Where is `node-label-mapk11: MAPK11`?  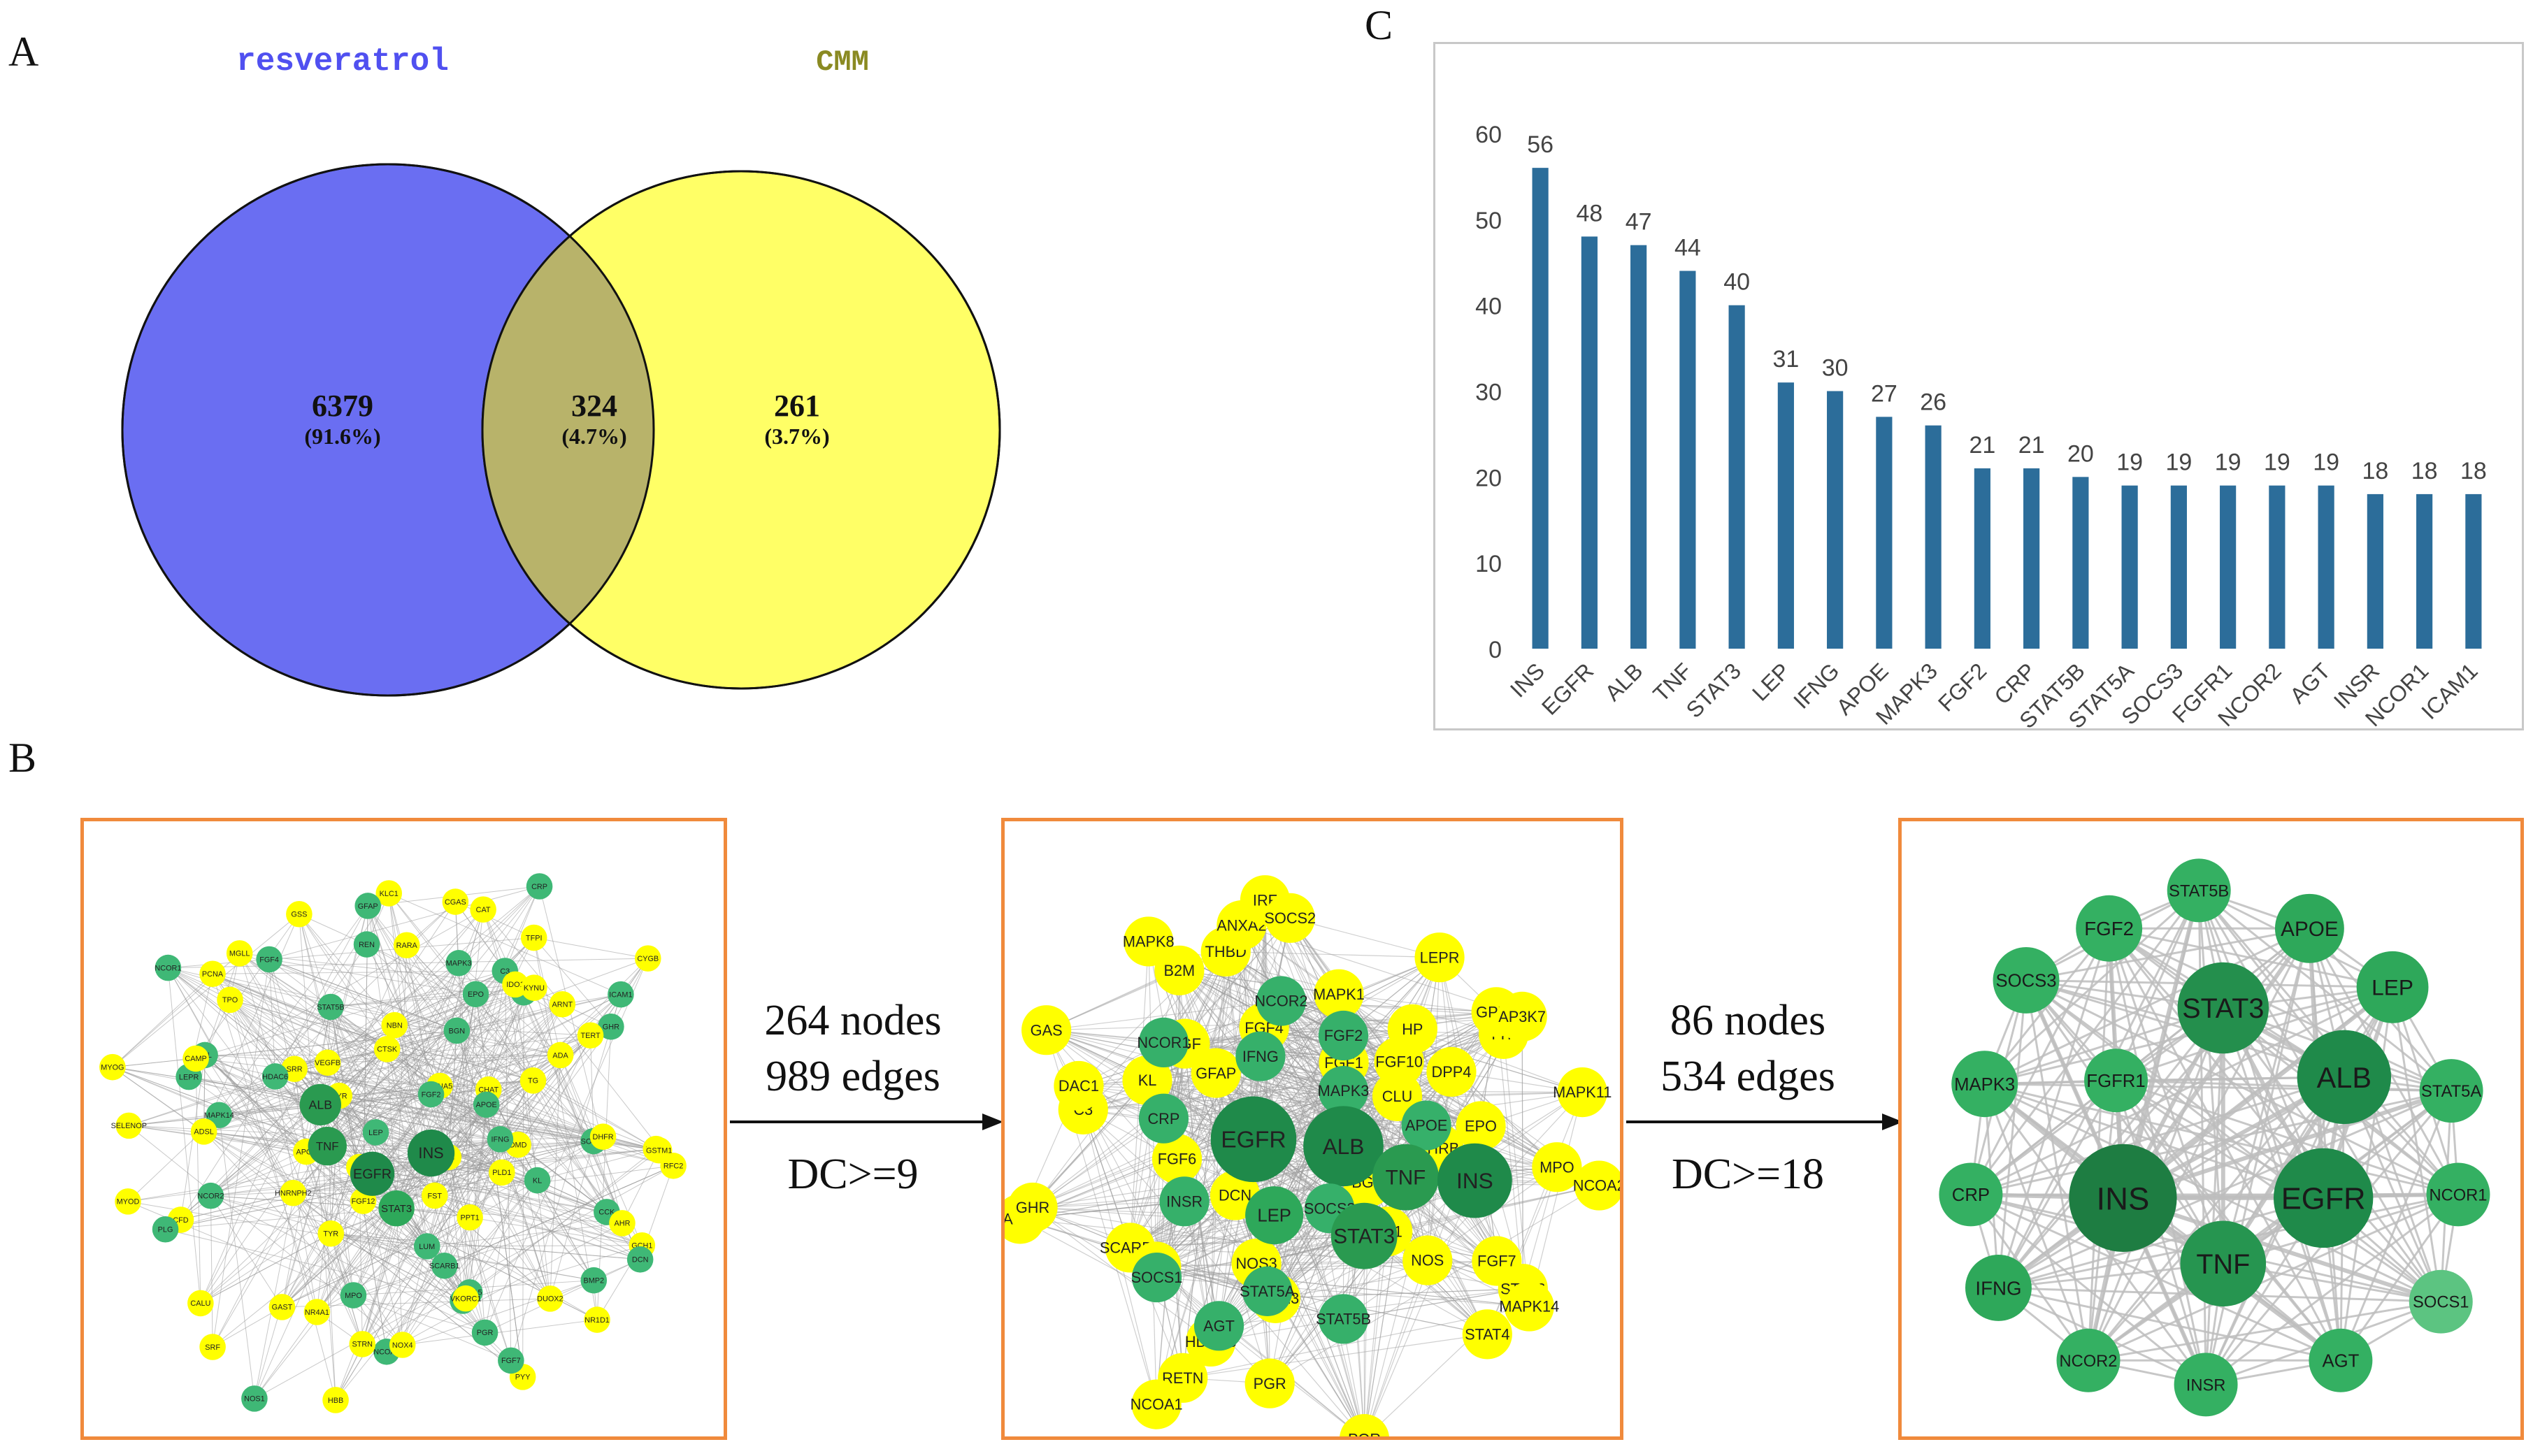
node-label-mapk11: MAPK11 is located at coordinates (1582, 1092).